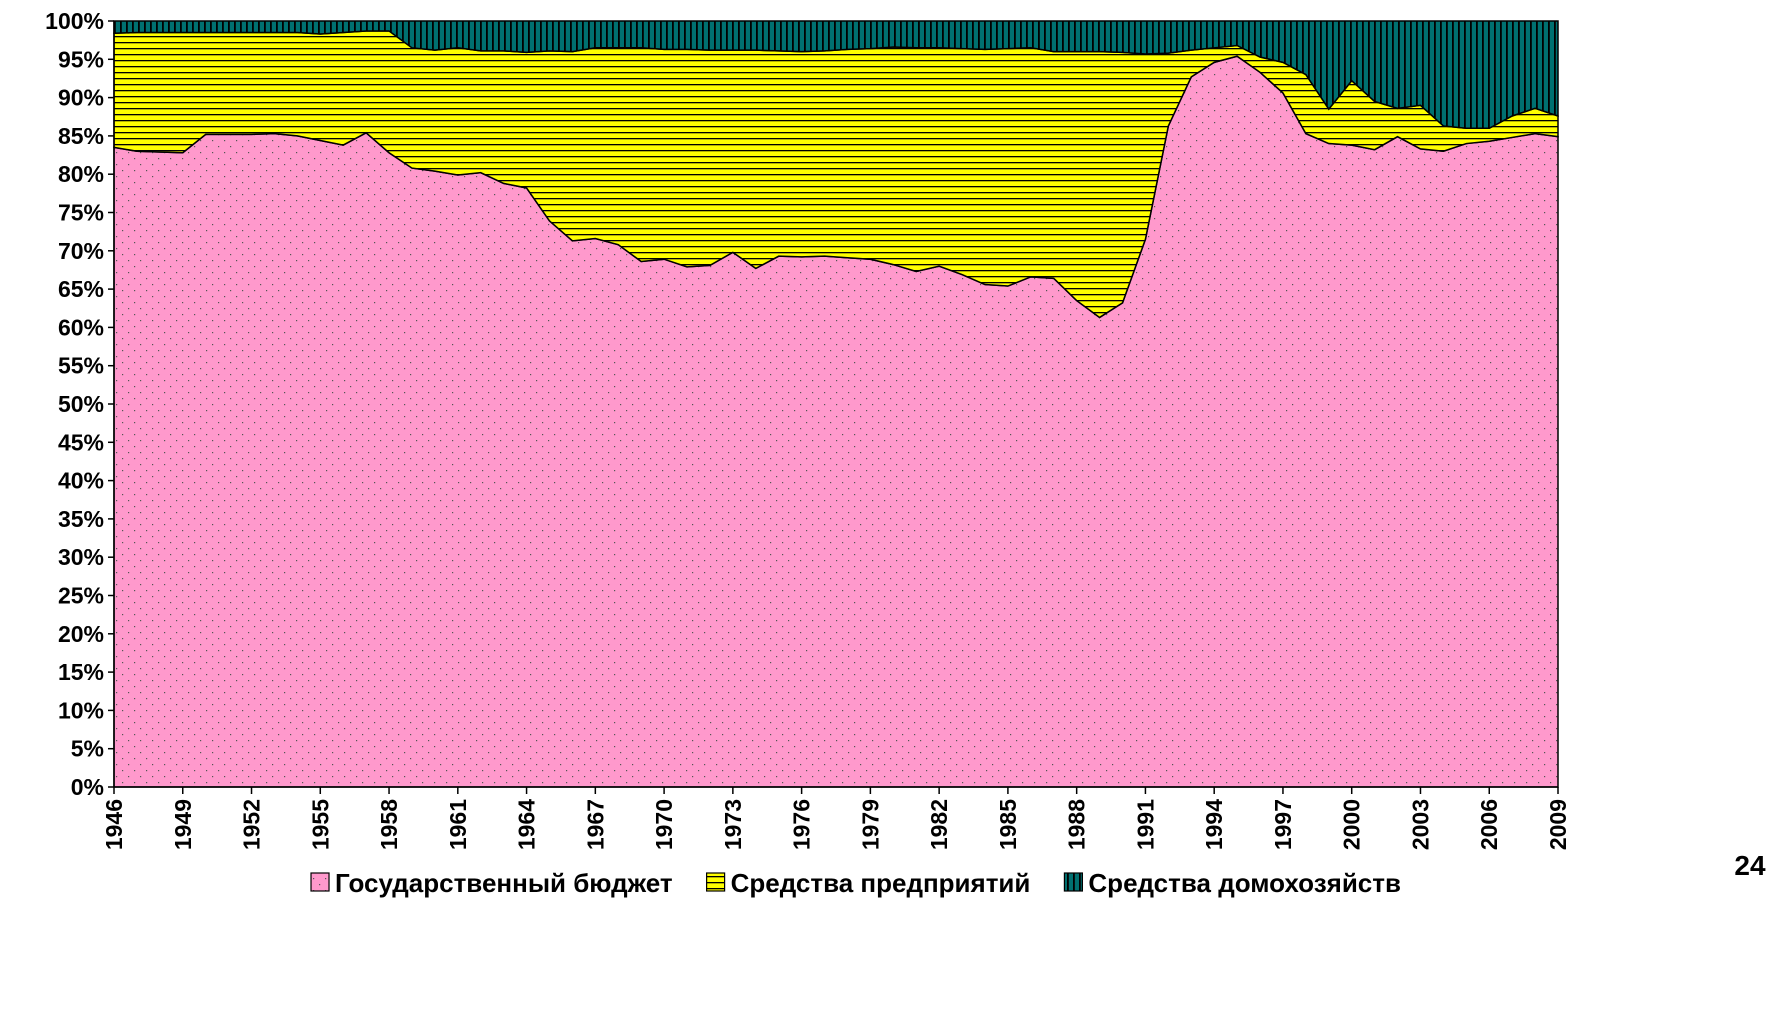 The height and width of the screenshot is (1021, 1779). Describe the element at coordinates (81, 59) in the screenshot. I see `y-tick-label: 95%` at that location.